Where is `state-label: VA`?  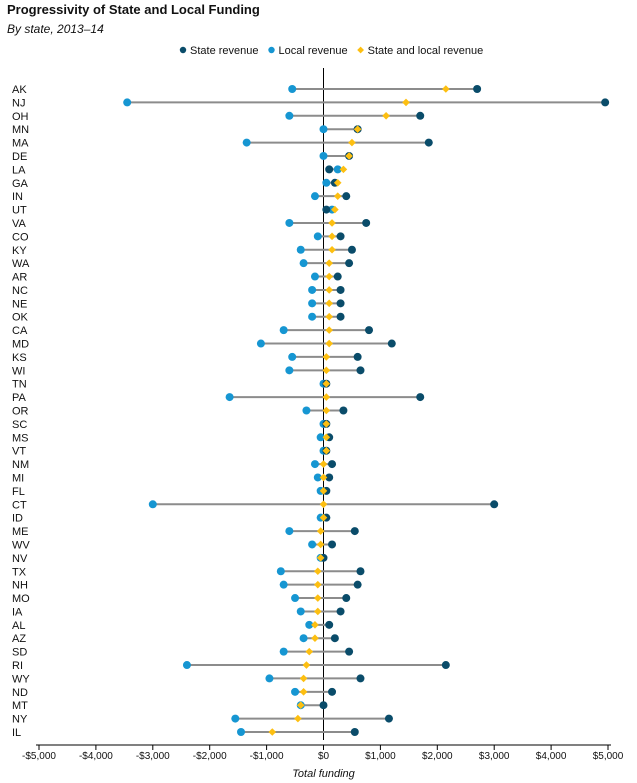 state-label: VA is located at coordinates (19, 224).